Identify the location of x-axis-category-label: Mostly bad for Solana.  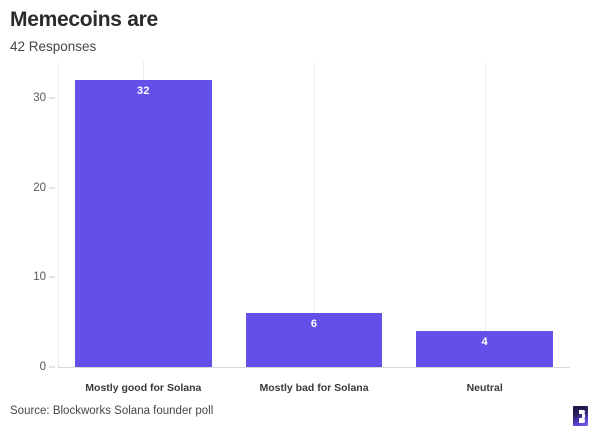
(314, 388).